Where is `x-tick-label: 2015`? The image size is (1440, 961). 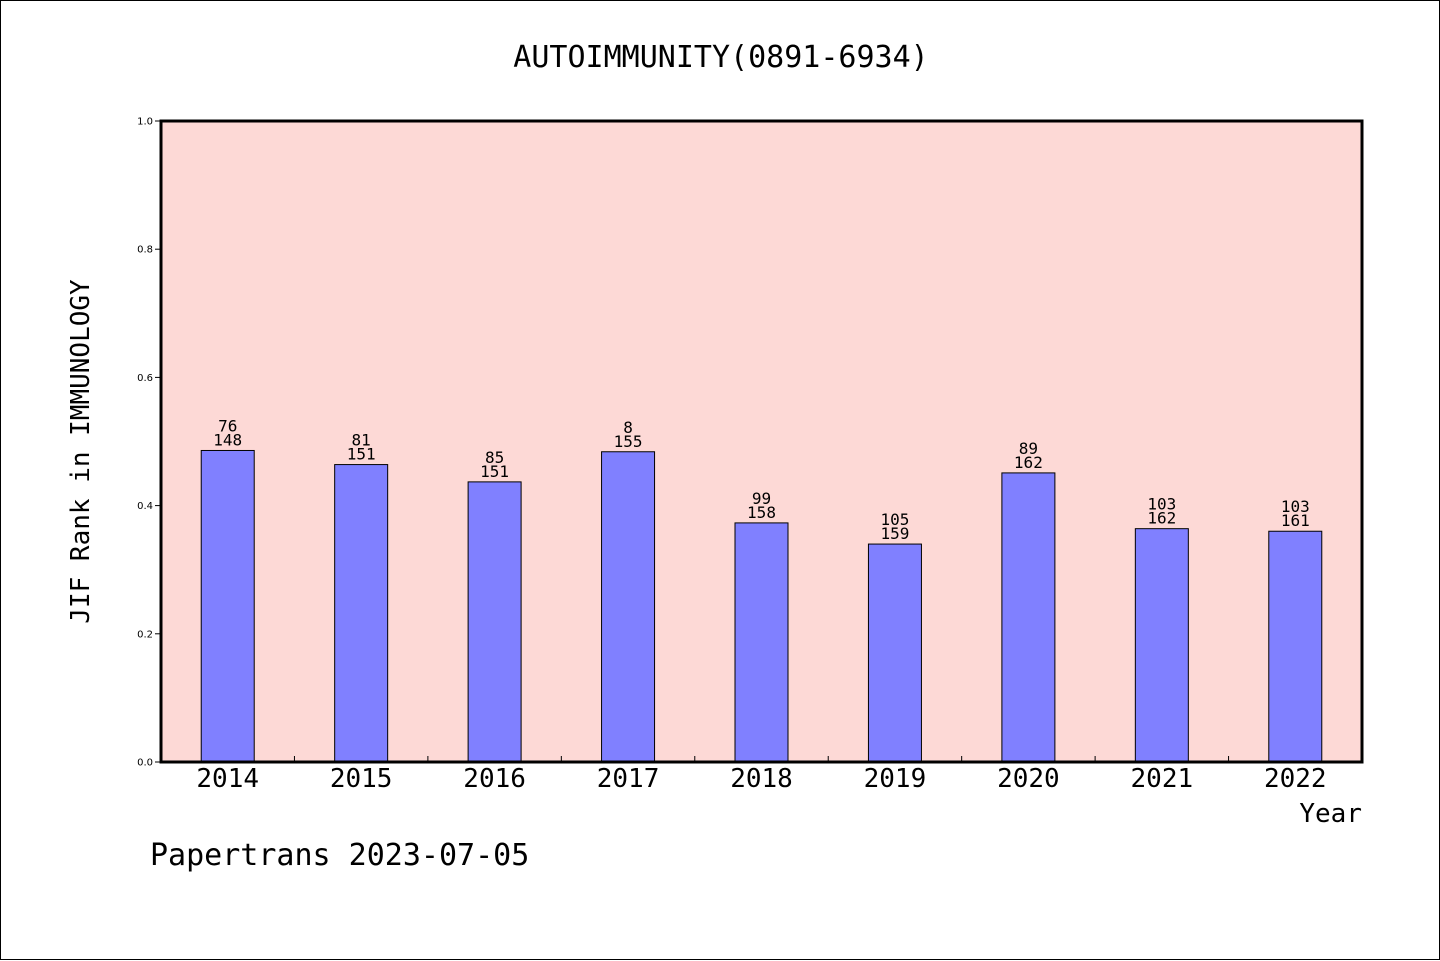 x-tick-label: 2015 is located at coordinates (361, 779).